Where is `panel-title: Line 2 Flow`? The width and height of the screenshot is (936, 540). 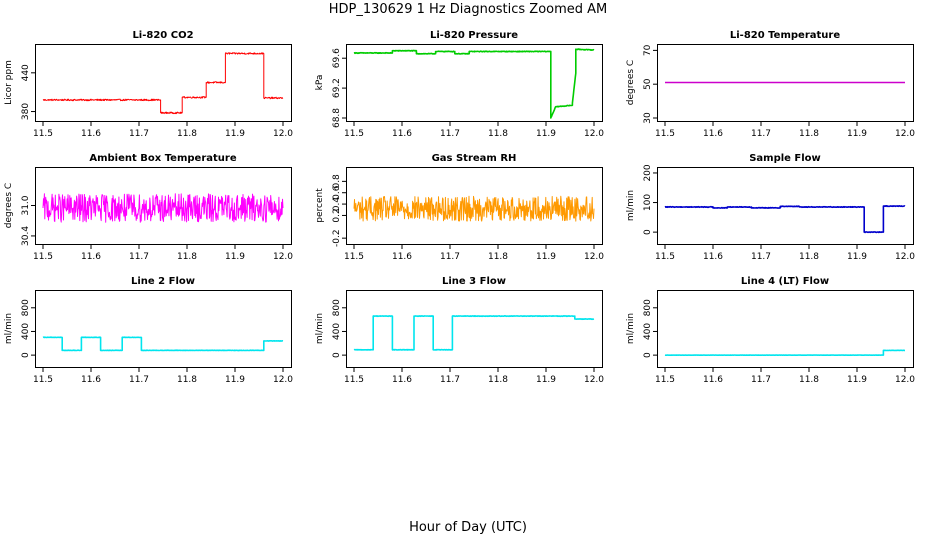
panel-title: Line 2 Flow is located at coordinates (163, 281).